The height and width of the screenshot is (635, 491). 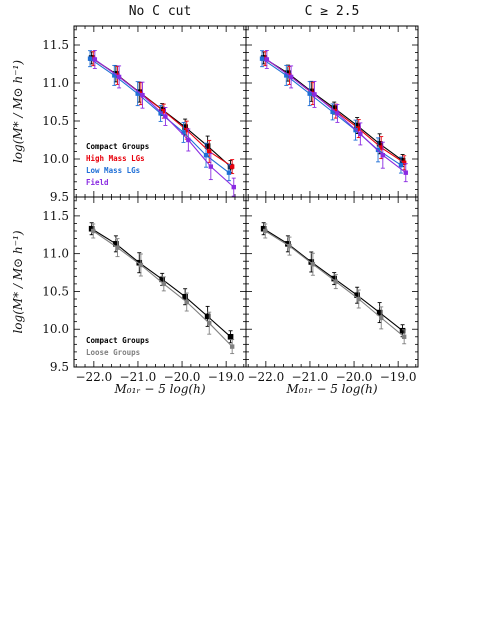 I want to click on column-title-2: C ≥ 2.5, so click(x=332, y=11).